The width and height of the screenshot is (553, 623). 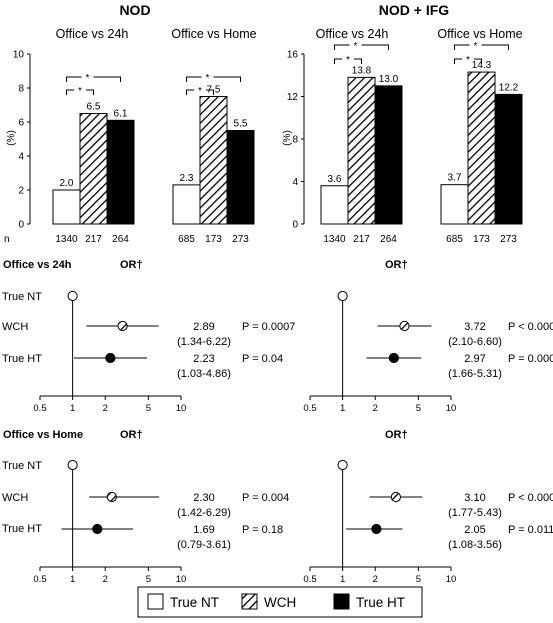 I want to click on forest-ifg-home-x-tick-label: 10, so click(x=451, y=579).